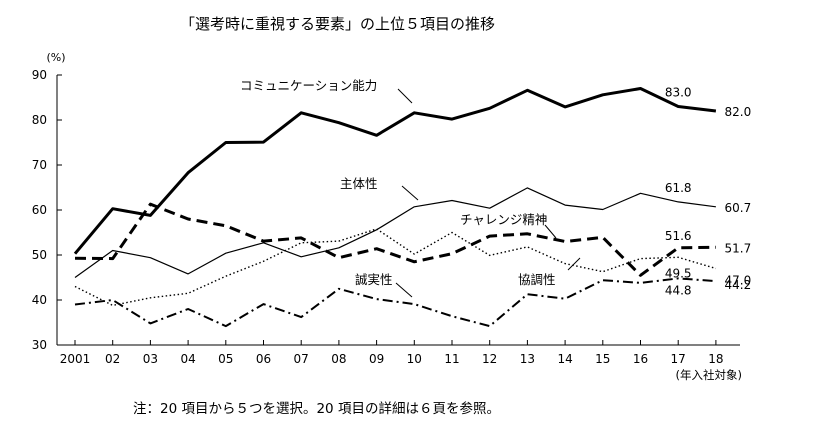 The width and height of the screenshot is (817, 437). I want to click on x-tick-label: 16, so click(640, 359).